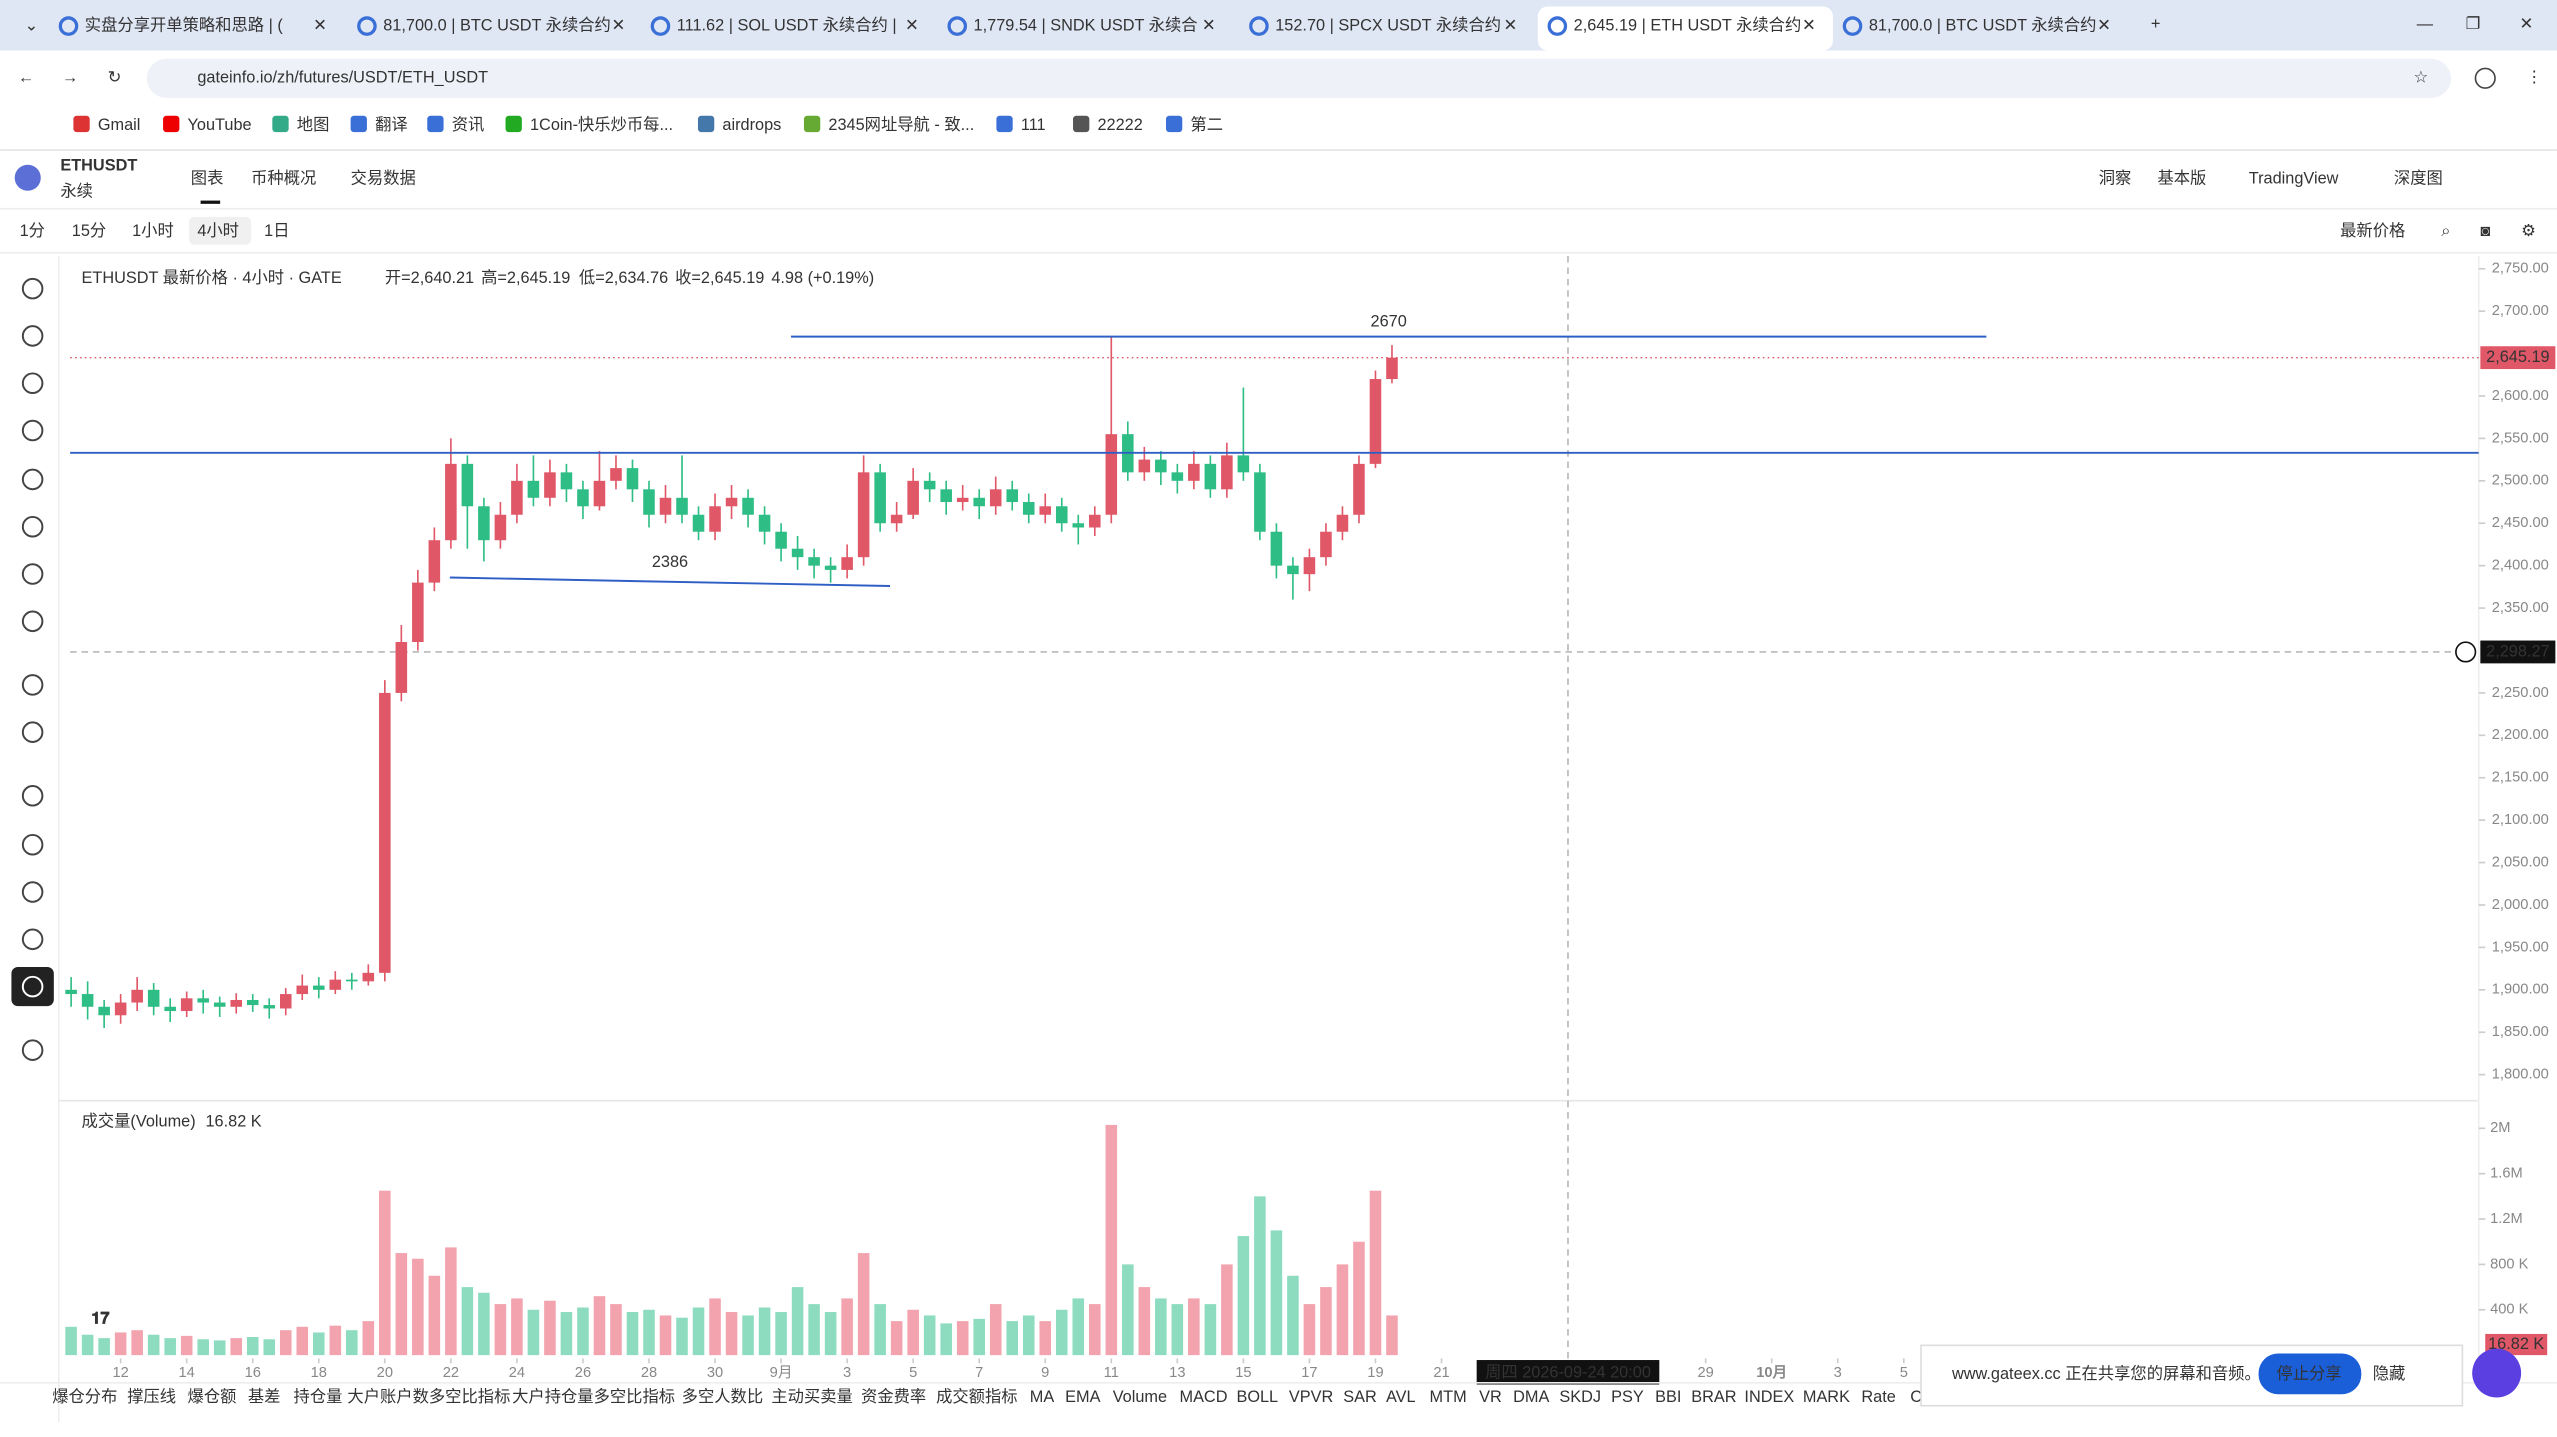 This screenshot has height=1437, width=2557. Describe the element at coordinates (1082, 1397) in the screenshot. I see `indicator: EMA` at that location.